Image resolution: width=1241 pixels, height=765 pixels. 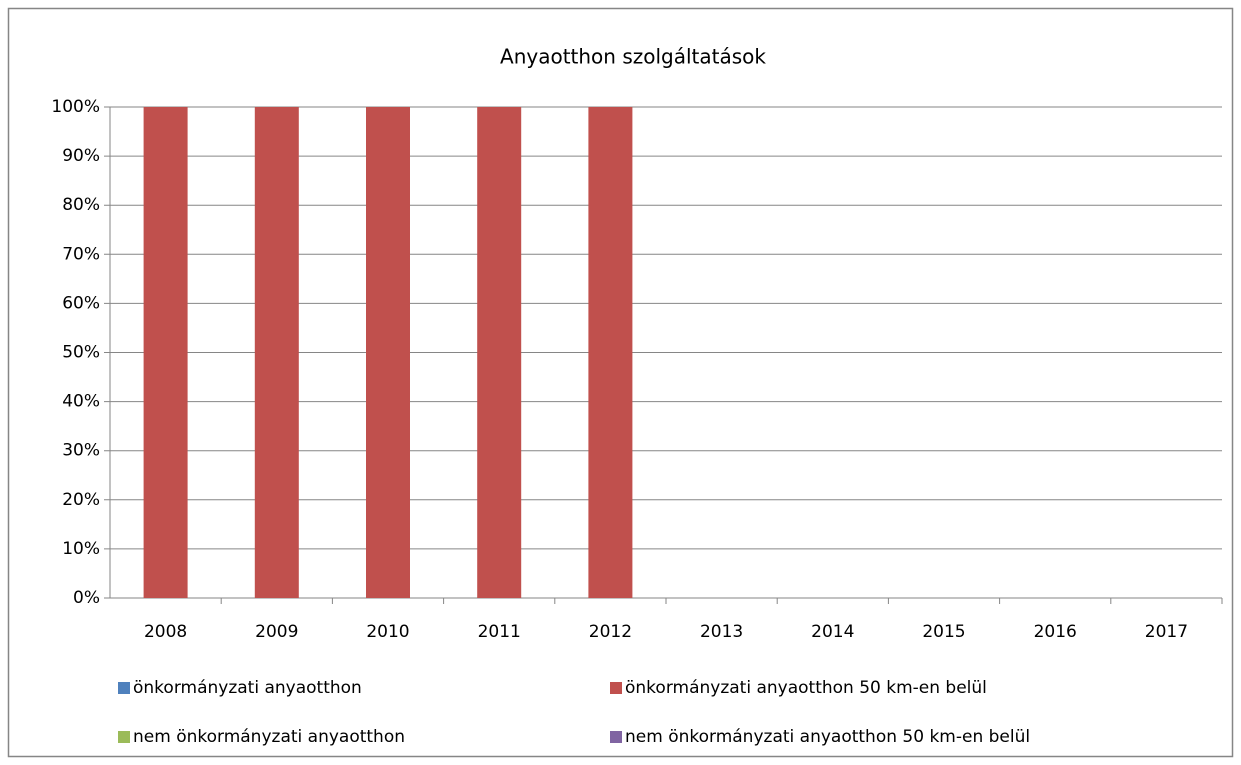 I want to click on y-tick-label: 90%, so click(x=81, y=156).